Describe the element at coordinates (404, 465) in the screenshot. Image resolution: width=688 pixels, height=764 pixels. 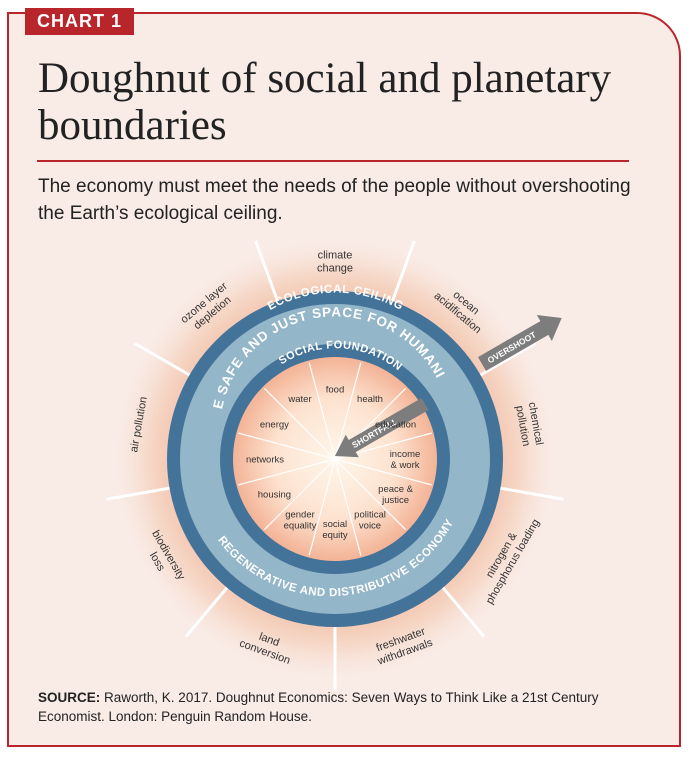
I see `social-foundation-item-line: & work` at that location.